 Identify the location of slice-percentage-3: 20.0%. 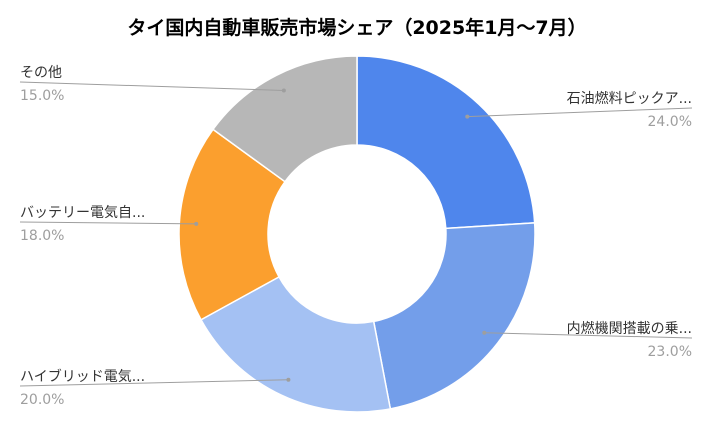
(42, 400).